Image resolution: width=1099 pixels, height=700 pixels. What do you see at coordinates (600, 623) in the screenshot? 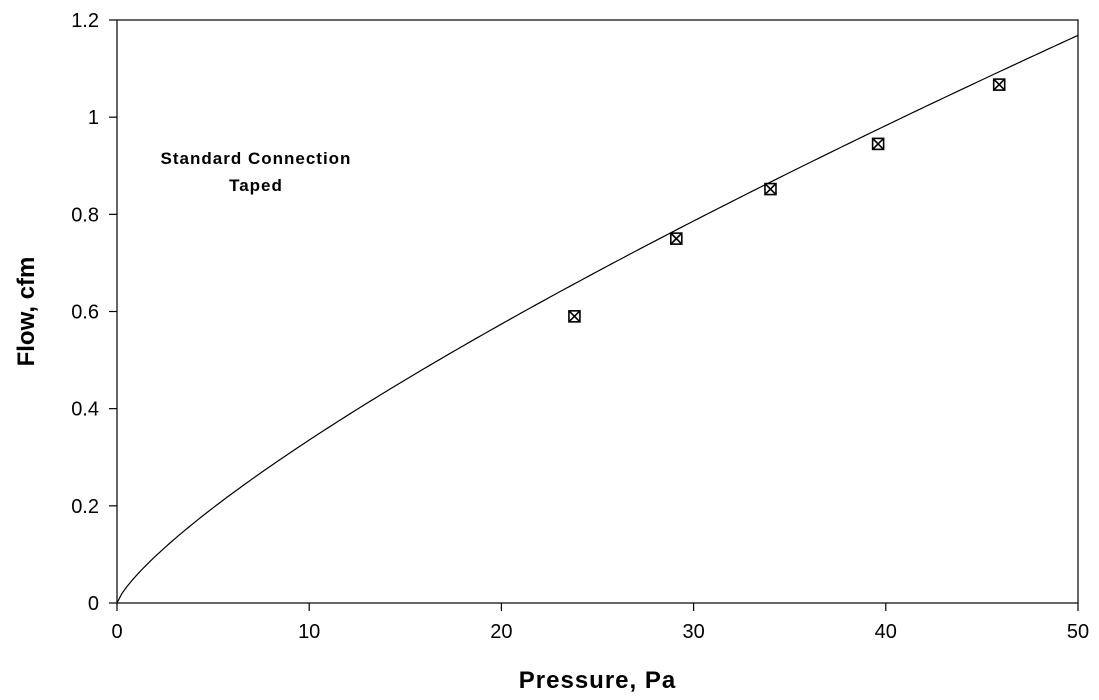
I see `x-axis-ticks: 0 10 20 30 40 50` at bounding box center [600, 623].